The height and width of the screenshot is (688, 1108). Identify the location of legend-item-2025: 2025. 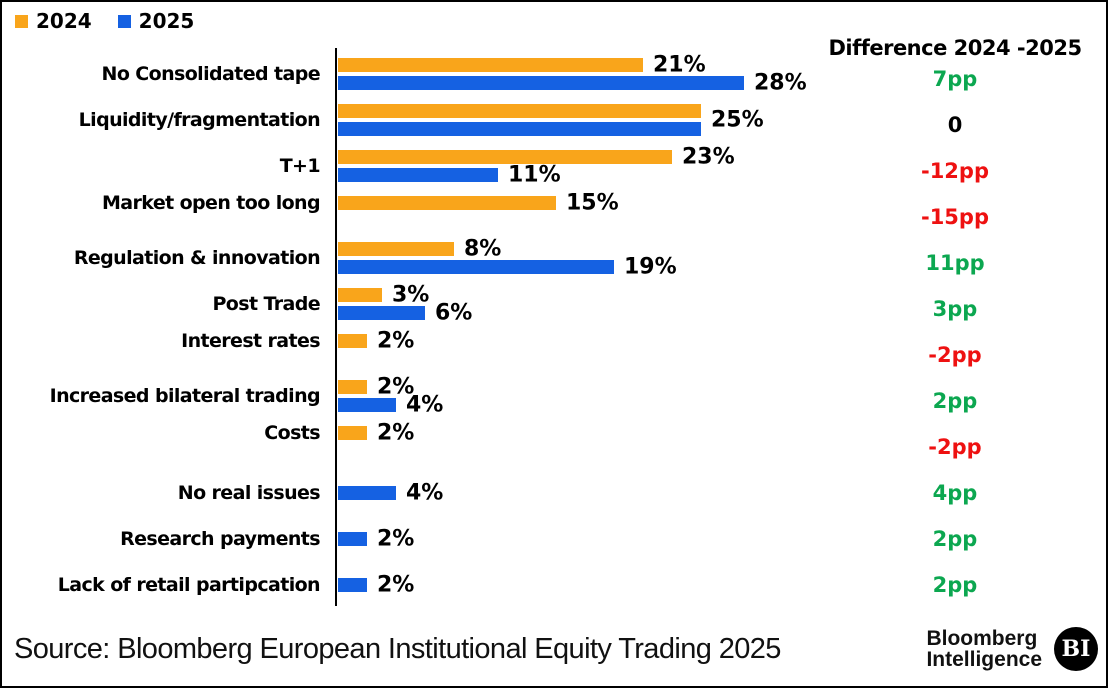
(156, 21).